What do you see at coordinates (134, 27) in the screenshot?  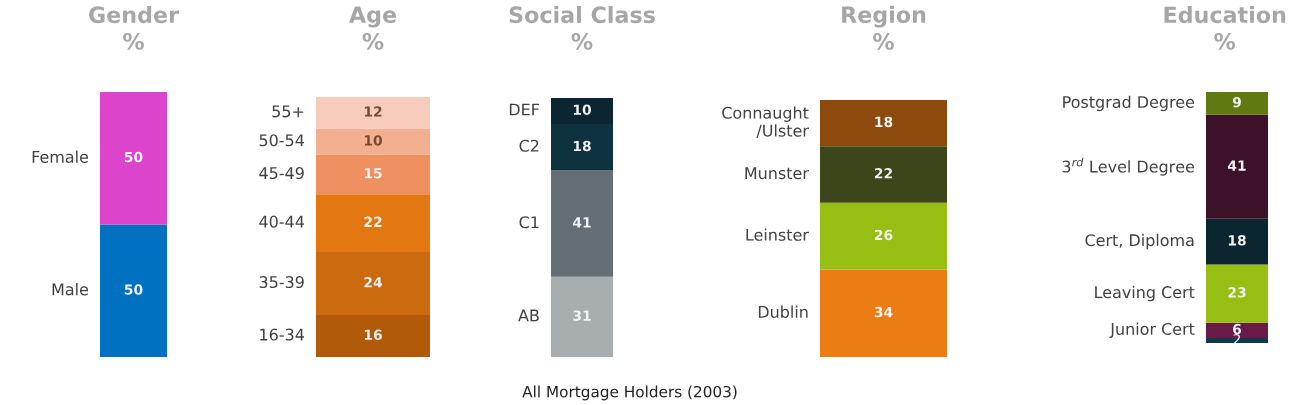 I see `chart-title: Gender %` at bounding box center [134, 27].